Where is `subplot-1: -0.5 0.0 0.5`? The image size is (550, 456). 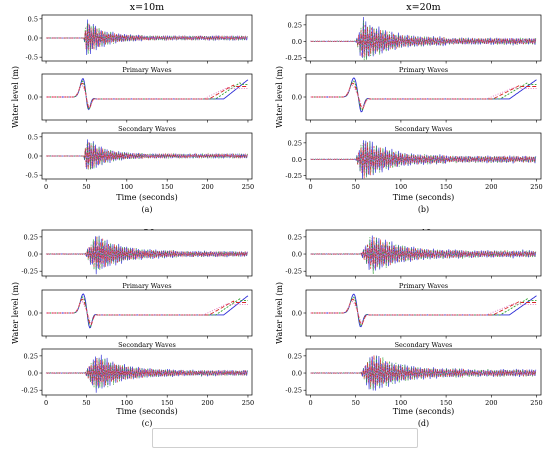
subplot-1: -0.5 0.0 0.5 is located at coordinates (139, 39).